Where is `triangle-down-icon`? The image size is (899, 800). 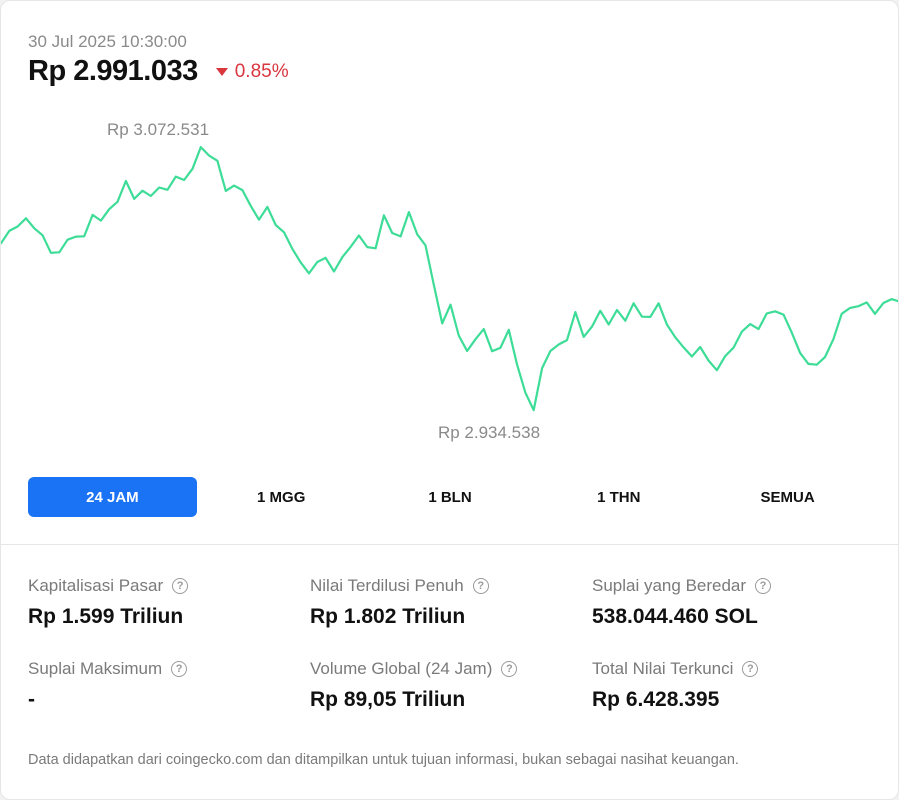 triangle-down-icon is located at coordinates (221, 71).